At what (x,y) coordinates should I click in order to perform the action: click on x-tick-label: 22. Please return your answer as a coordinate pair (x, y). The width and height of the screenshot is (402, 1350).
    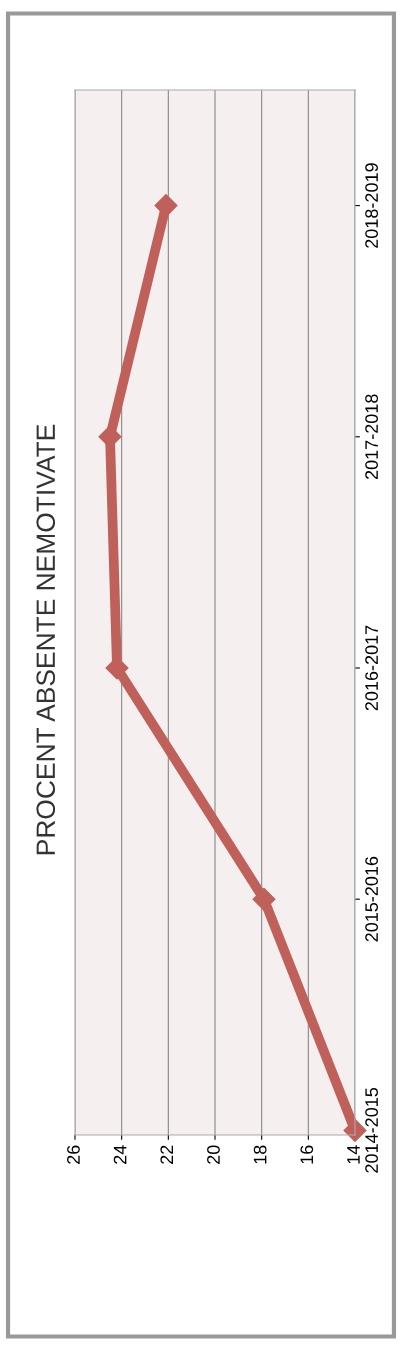
    Looking at the image, I should click on (166, 1154).